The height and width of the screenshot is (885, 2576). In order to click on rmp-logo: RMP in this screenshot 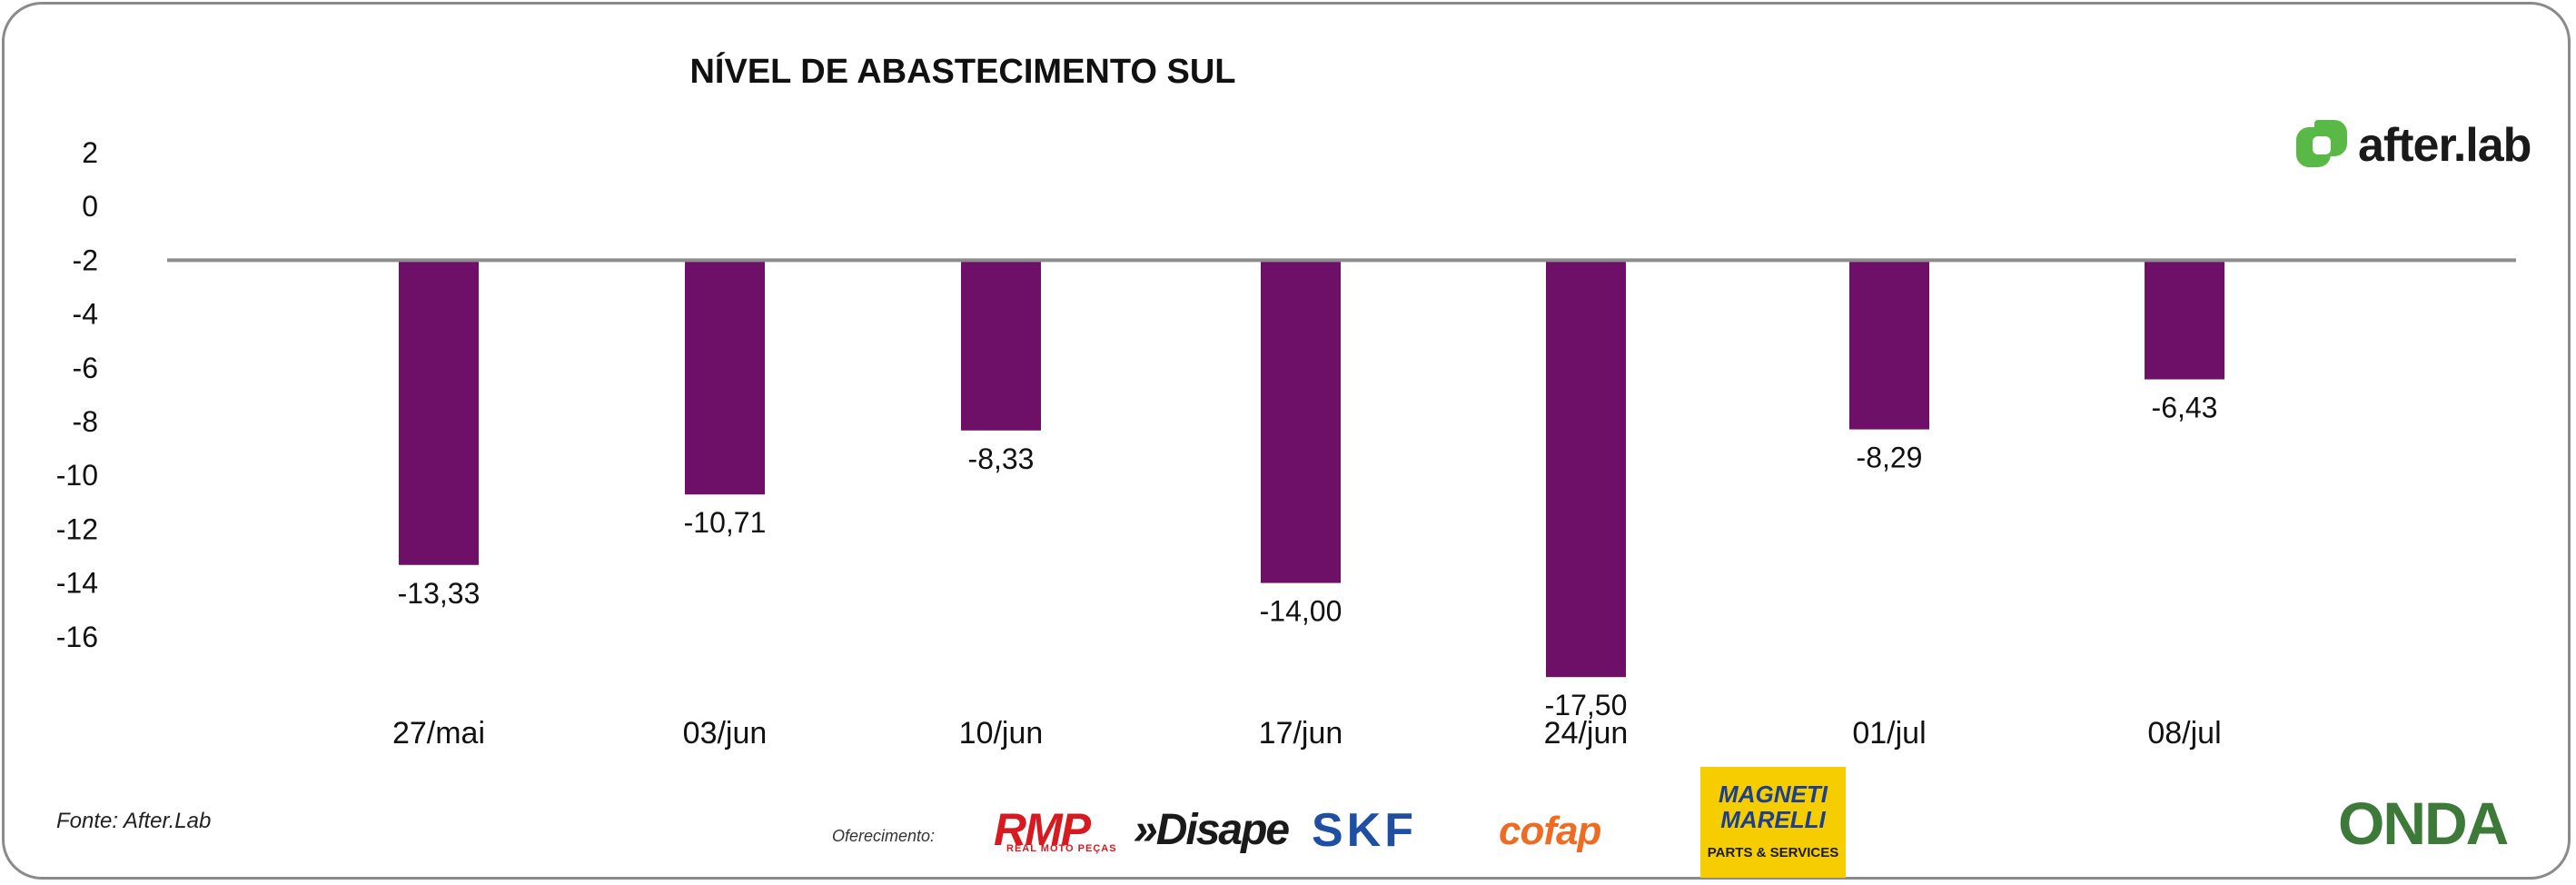, I will do `click(1042, 829)`.